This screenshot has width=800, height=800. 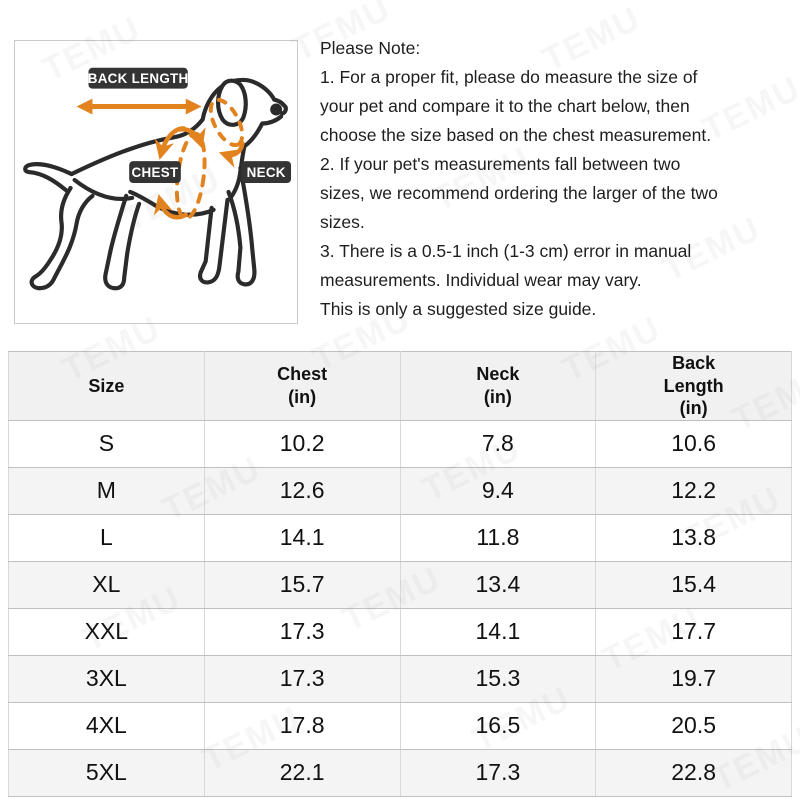 What do you see at coordinates (106, 725) in the screenshot?
I see `cell-size: 4XL` at bounding box center [106, 725].